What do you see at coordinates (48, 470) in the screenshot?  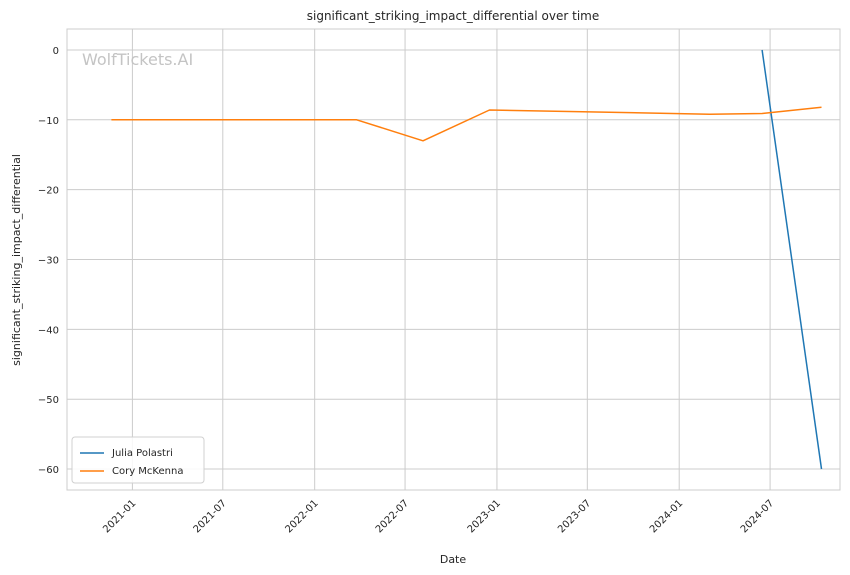 I see `y-tick-label: −60` at bounding box center [48, 470].